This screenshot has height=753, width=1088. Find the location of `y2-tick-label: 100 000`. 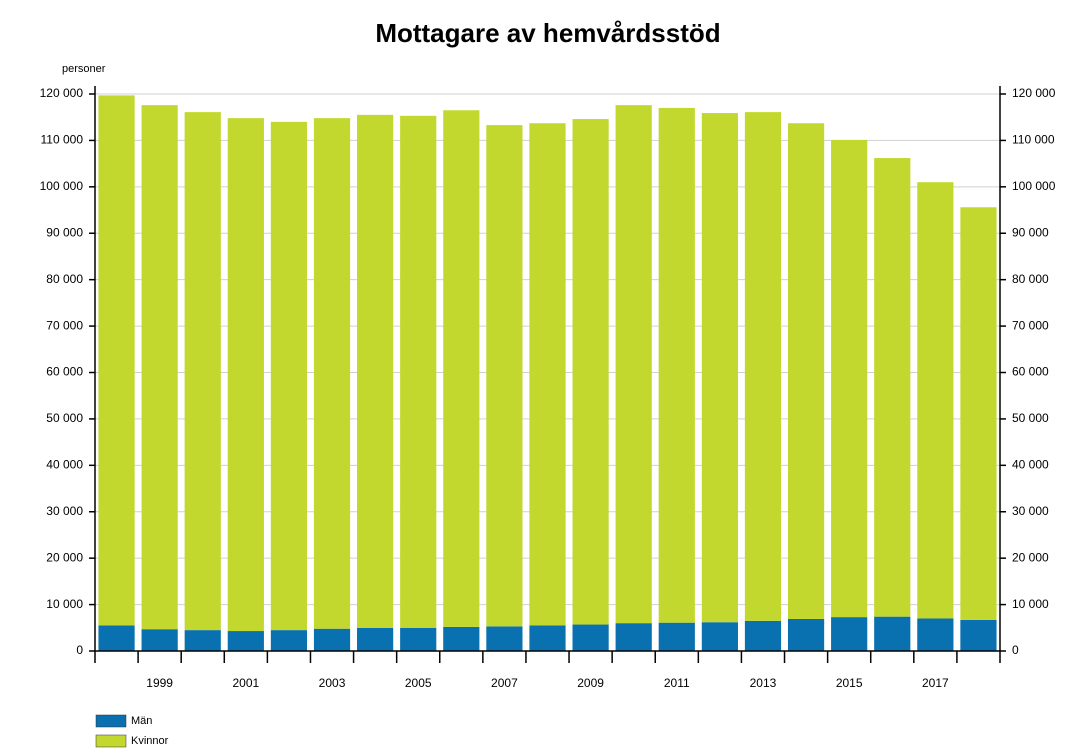

y2-tick-label: 100 000 is located at coordinates (1034, 186).